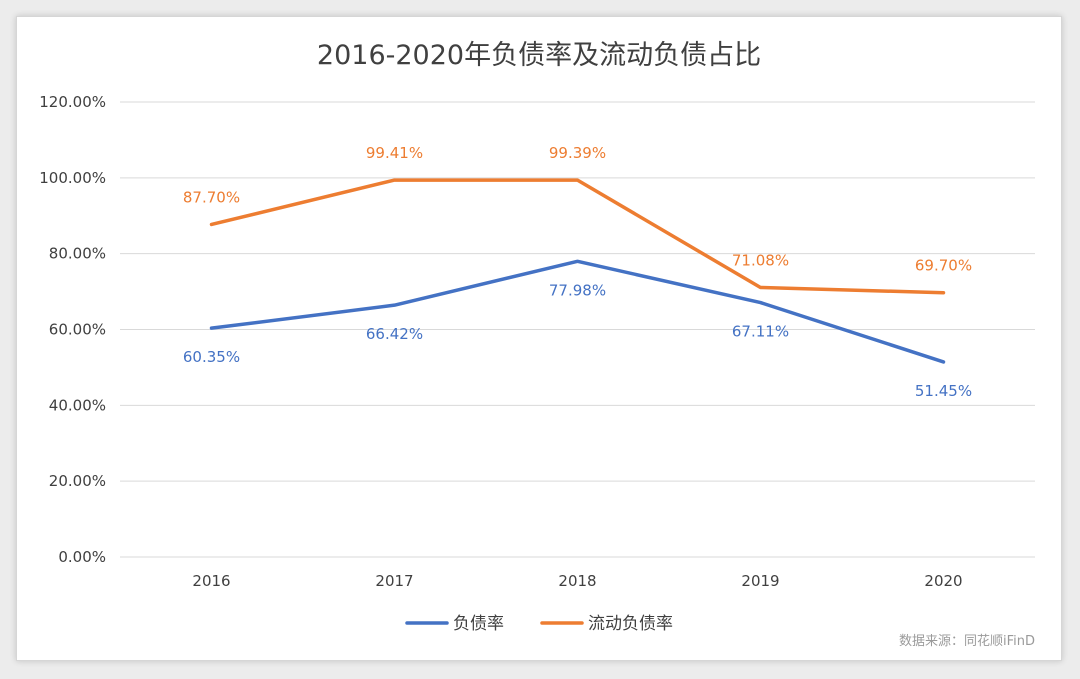 The width and height of the screenshot is (1080, 679). I want to click on x-tick-label: 2018, so click(577, 581).